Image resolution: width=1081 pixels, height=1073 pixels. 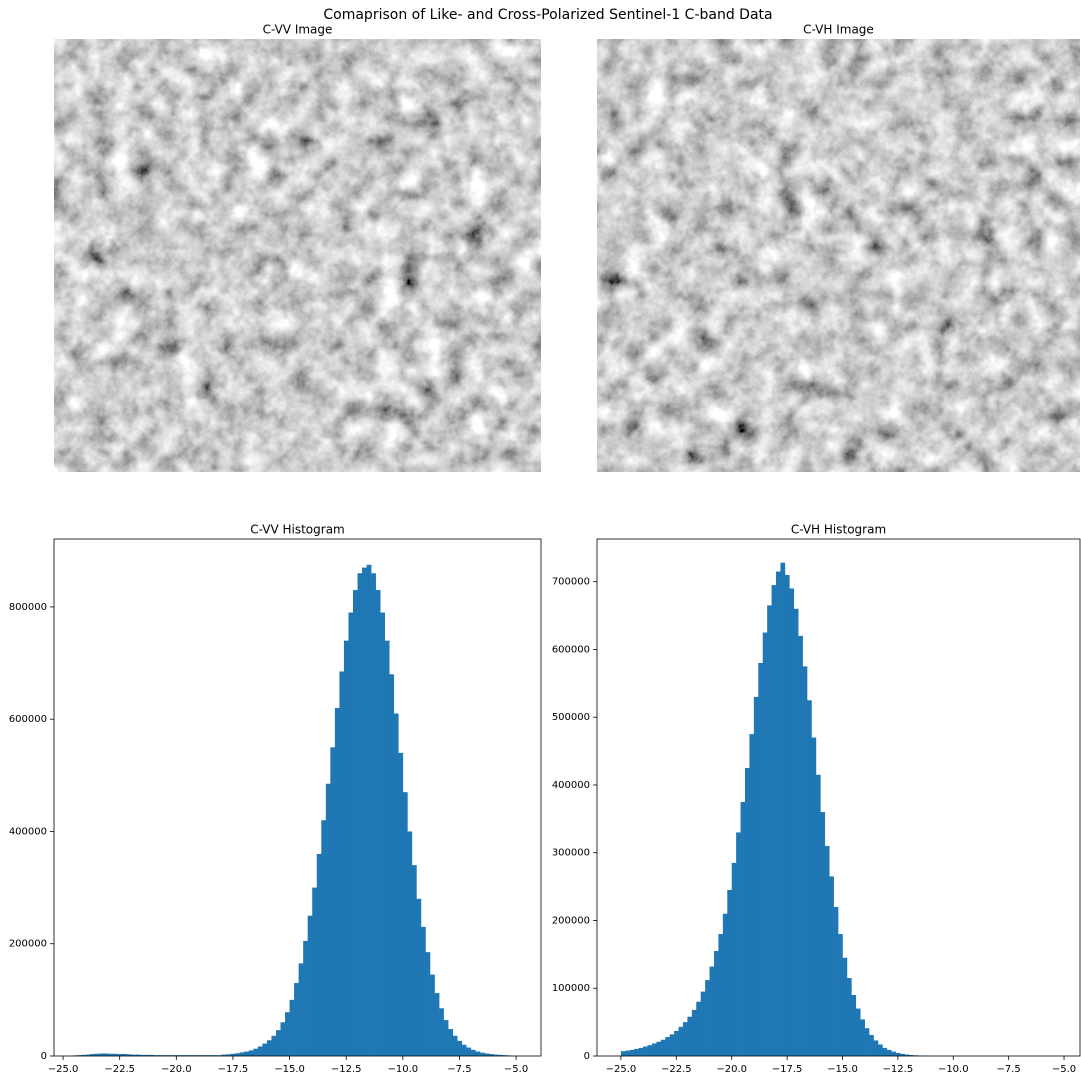 What do you see at coordinates (898, 1068) in the screenshot?
I see `x-tick-label: −12.5` at bounding box center [898, 1068].